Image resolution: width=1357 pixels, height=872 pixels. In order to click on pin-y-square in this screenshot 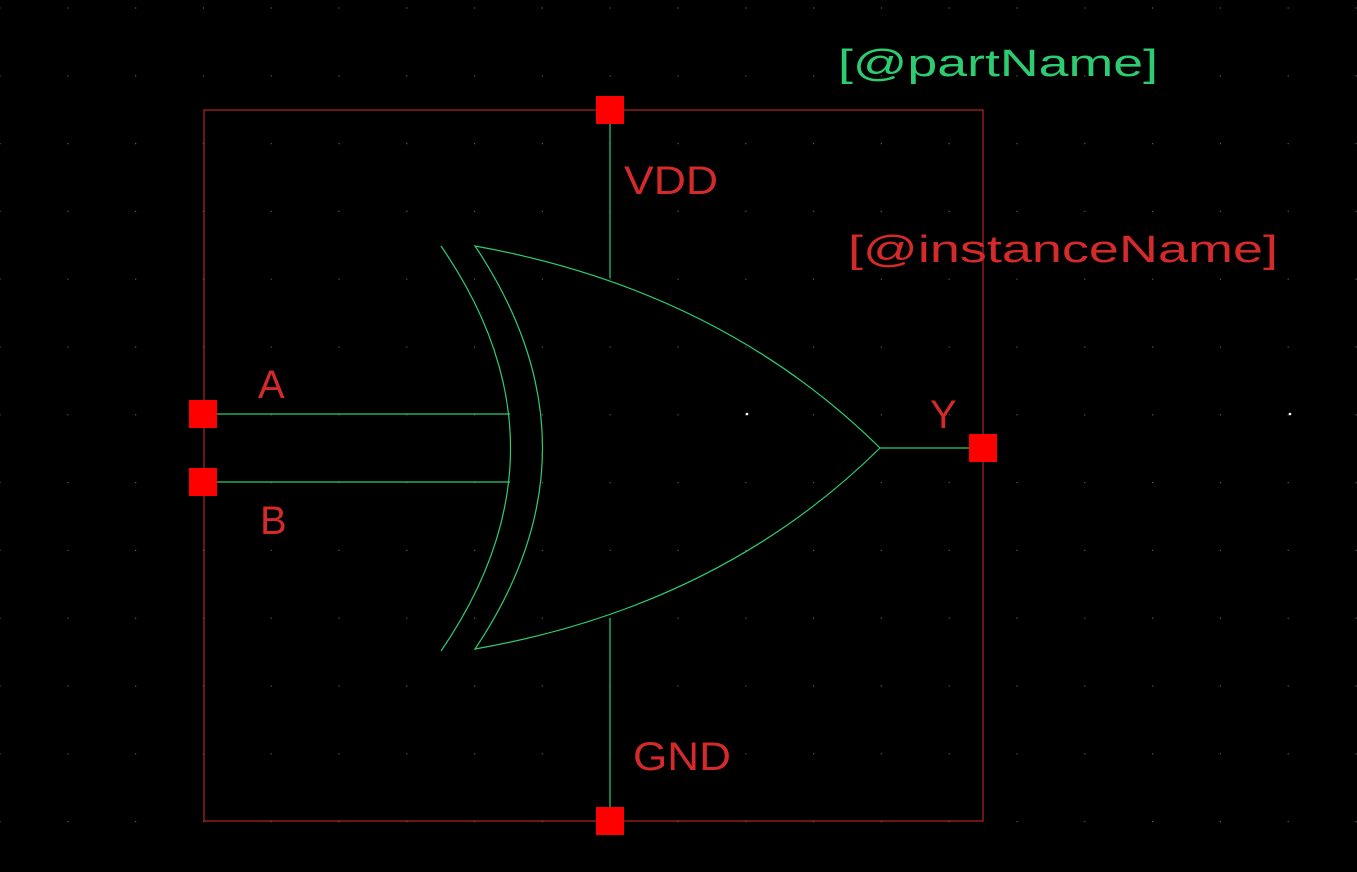, I will do `click(983, 448)`.